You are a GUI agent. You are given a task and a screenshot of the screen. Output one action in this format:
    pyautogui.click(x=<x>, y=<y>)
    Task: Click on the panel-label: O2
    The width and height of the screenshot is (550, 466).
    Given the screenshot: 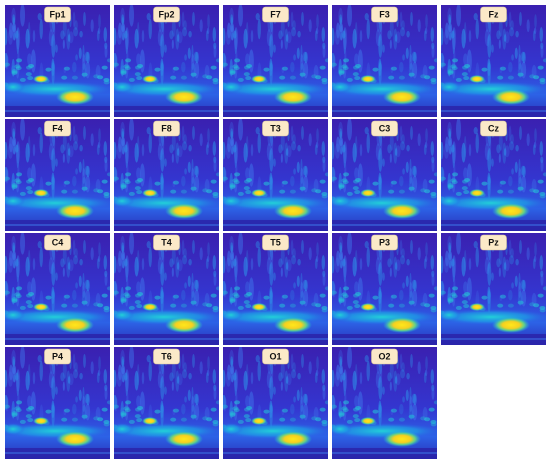 What is the action you would take?
    pyautogui.click(x=384, y=356)
    